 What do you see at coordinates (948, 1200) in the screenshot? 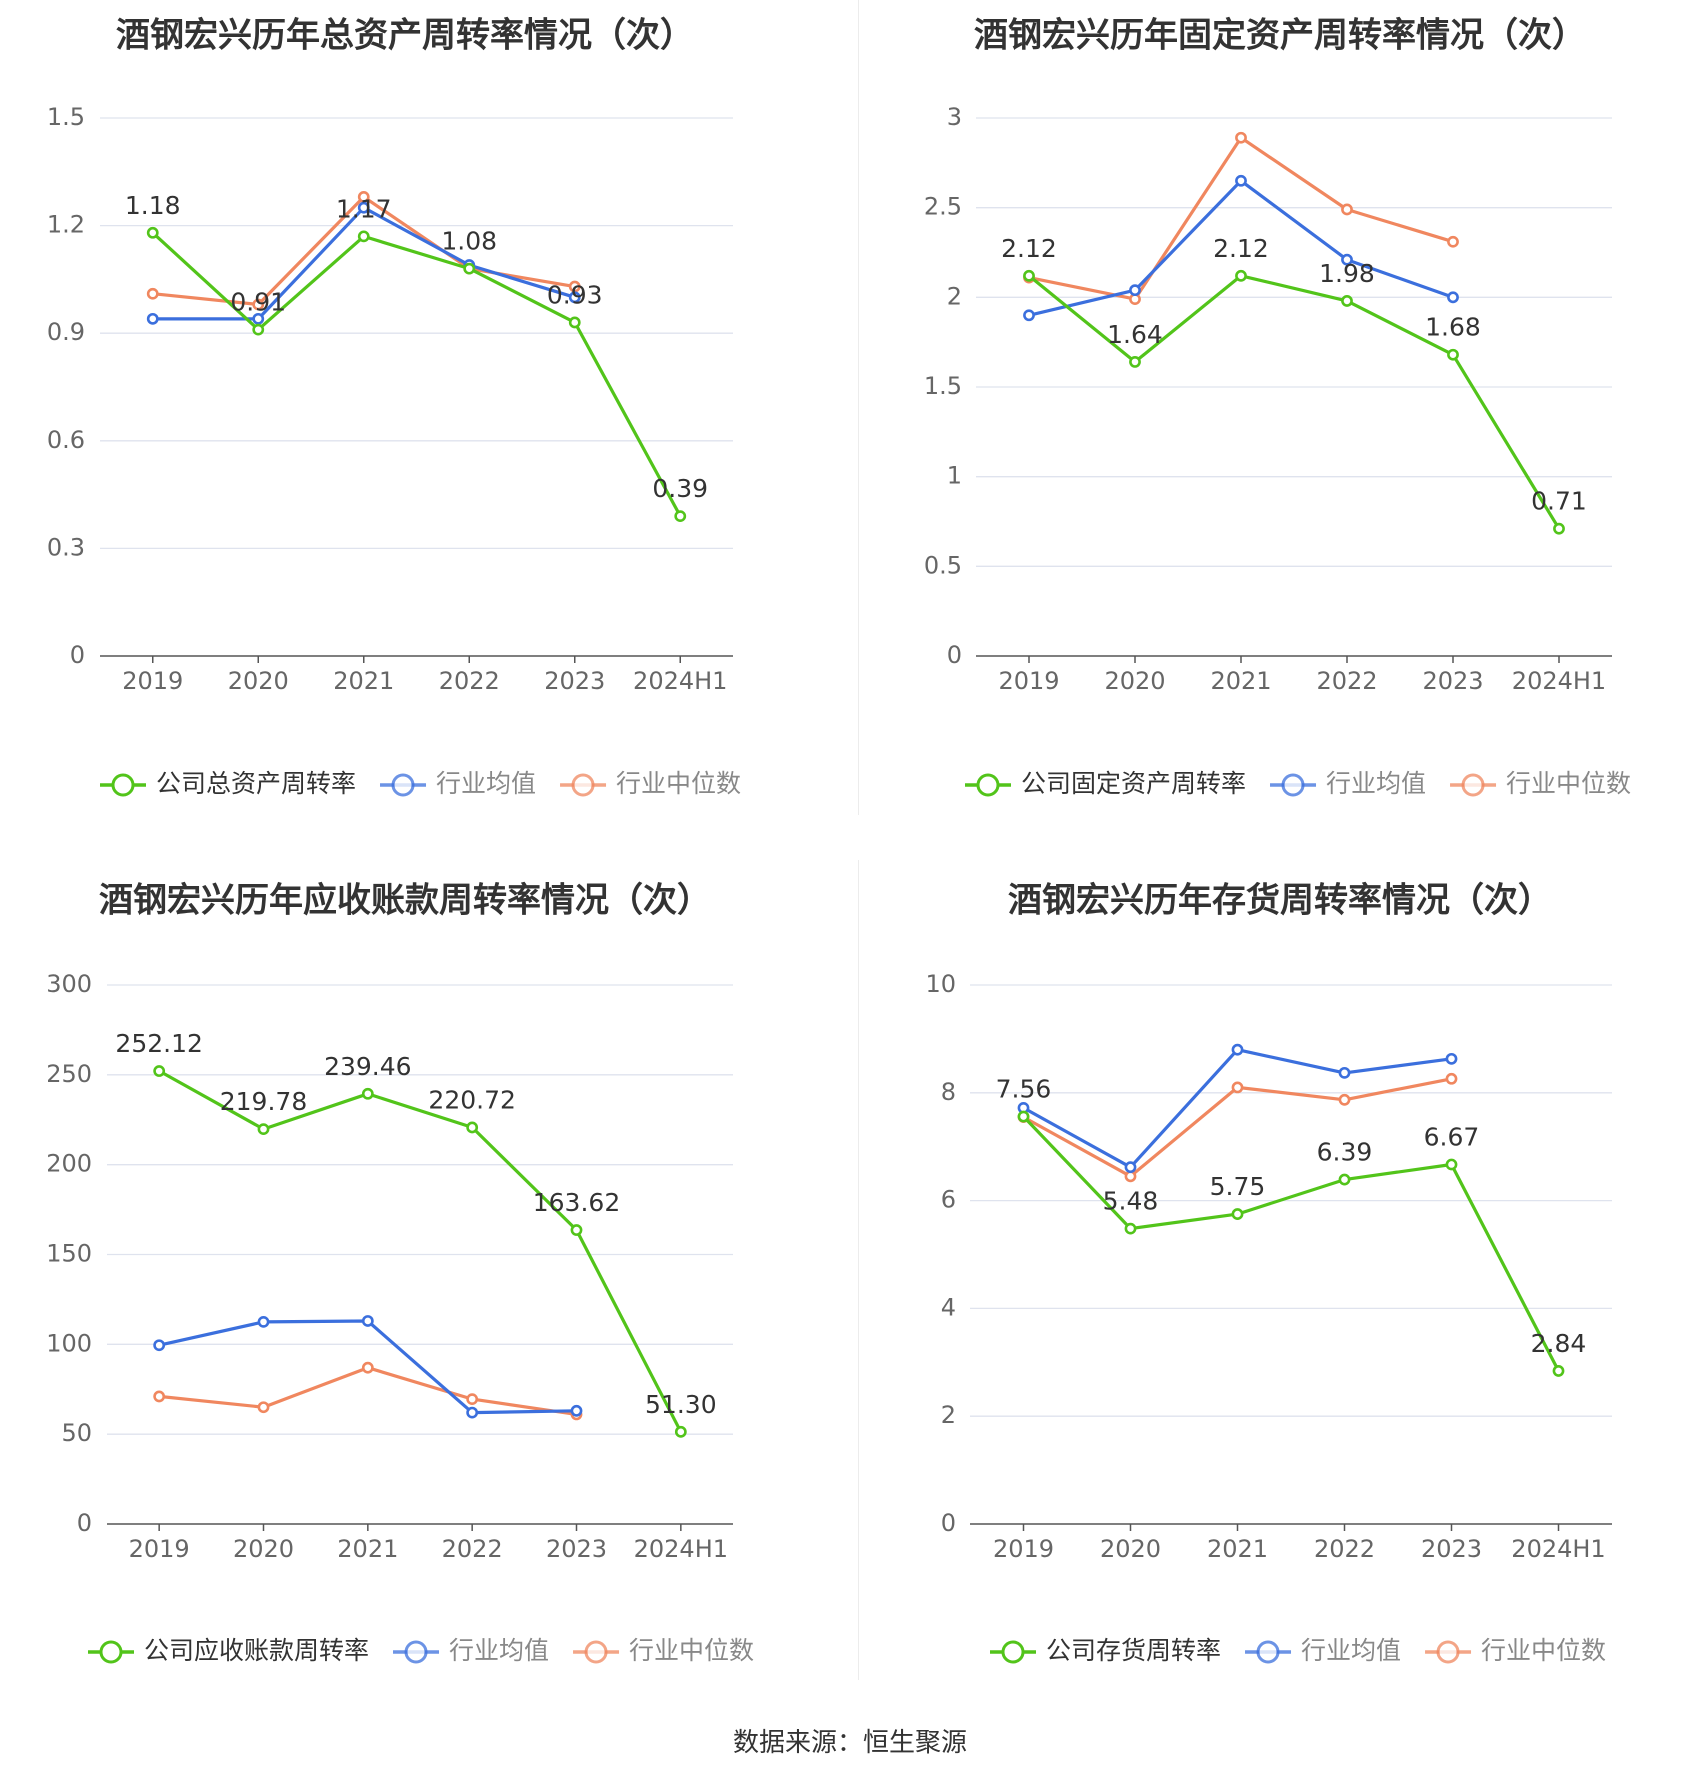
I see `y-tick-label: 6` at bounding box center [948, 1200].